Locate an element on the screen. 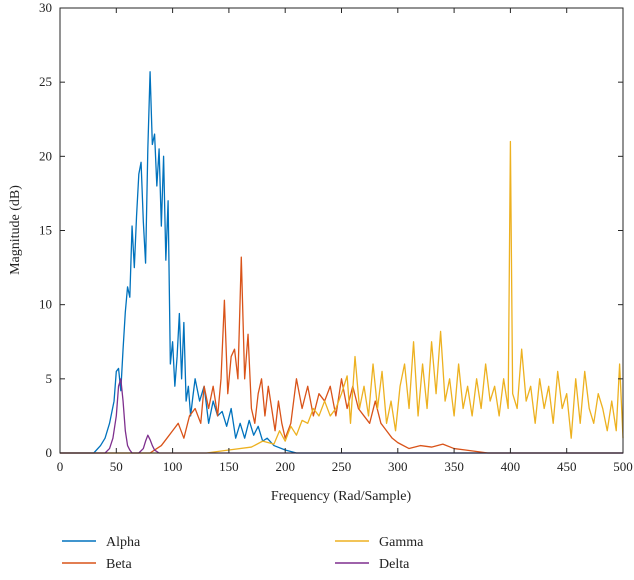  x-axis-label: Frequency (Rad/Sample) is located at coordinates (341, 496).